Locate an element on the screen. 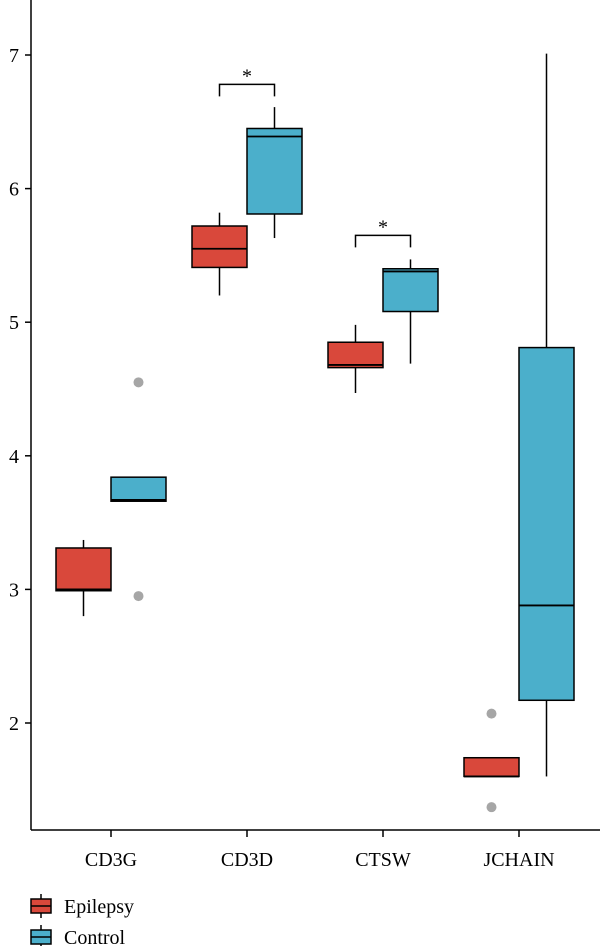 The height and width of the screenshot is (946, 600). box-control-ctsw is located at coordinates (410, 311).